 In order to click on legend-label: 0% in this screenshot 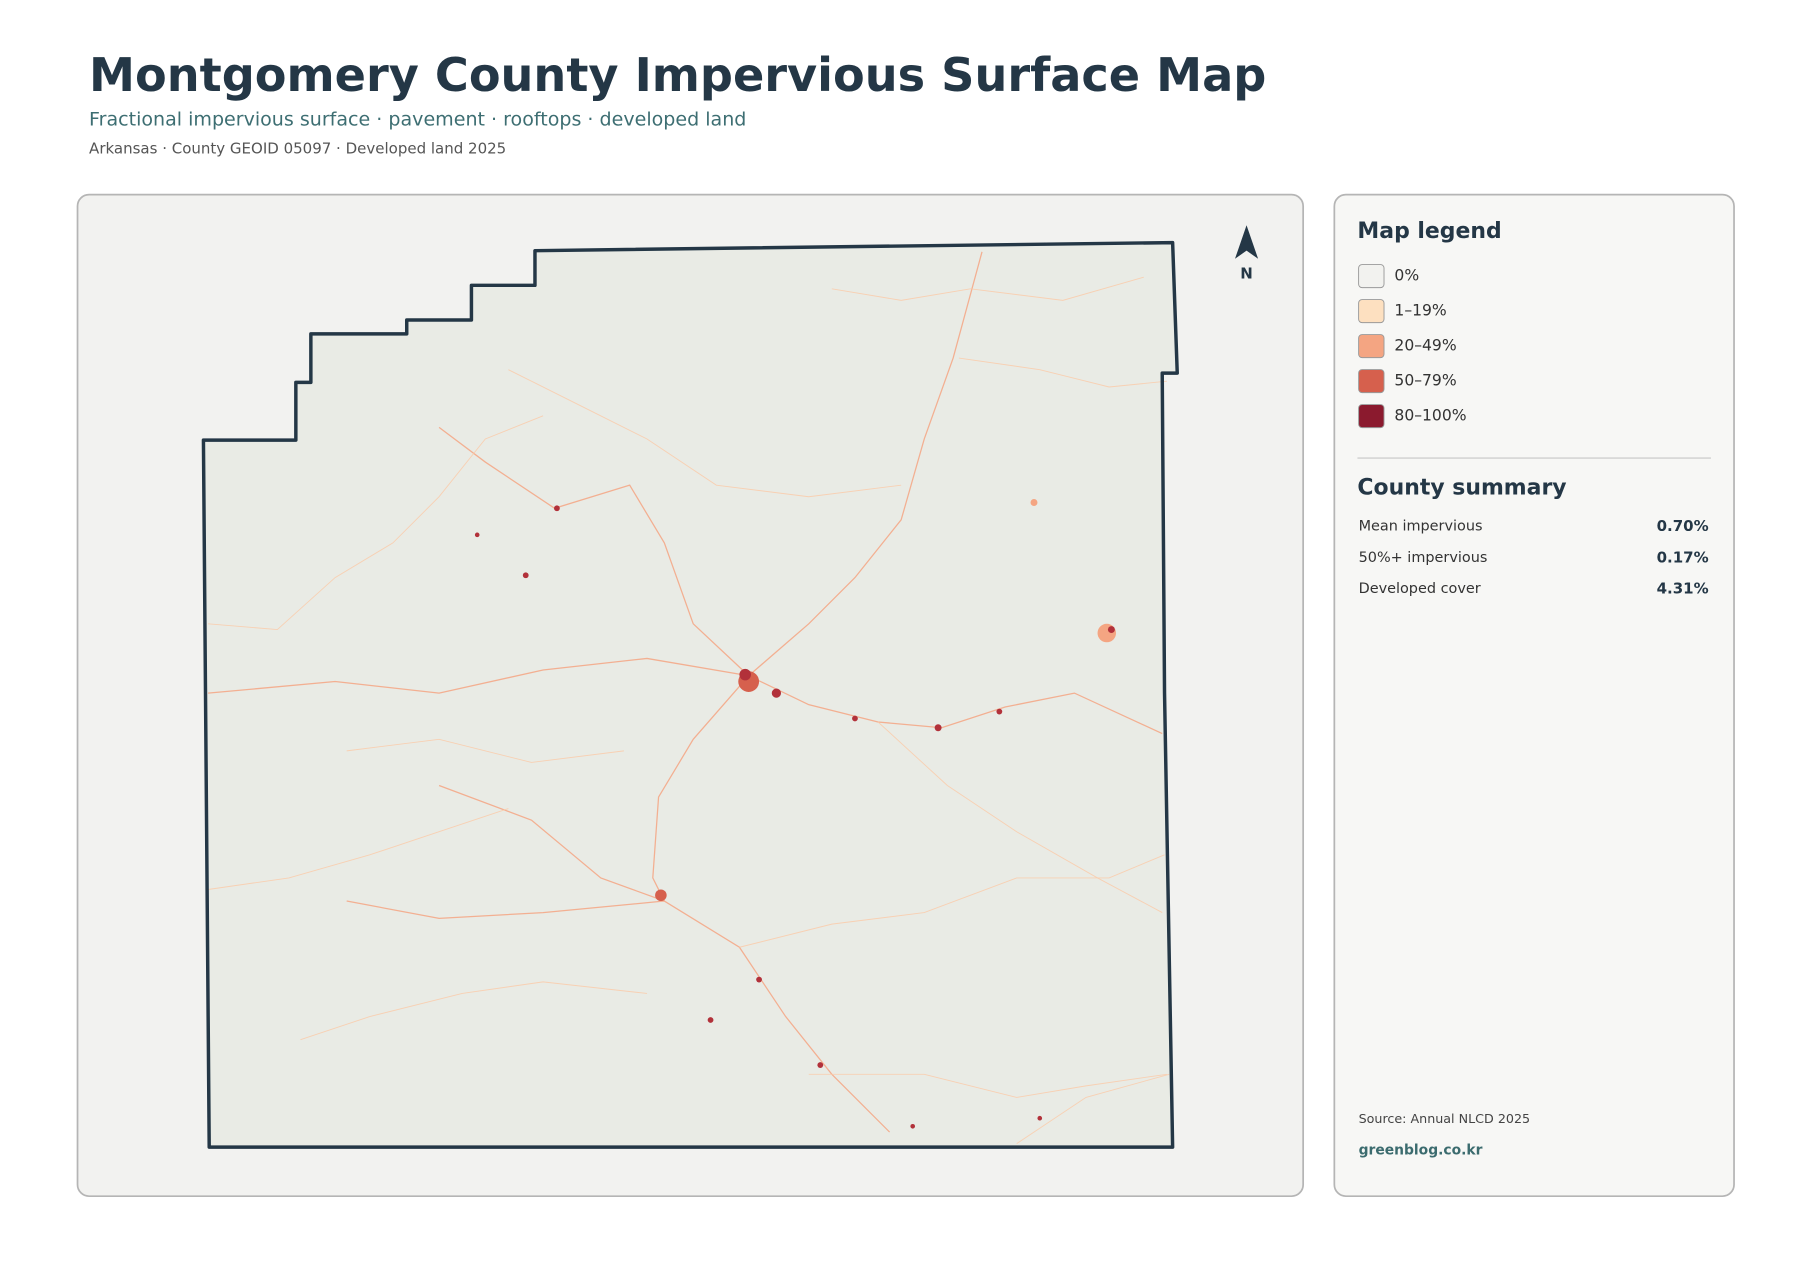, I will do `click(1406, 276)`.